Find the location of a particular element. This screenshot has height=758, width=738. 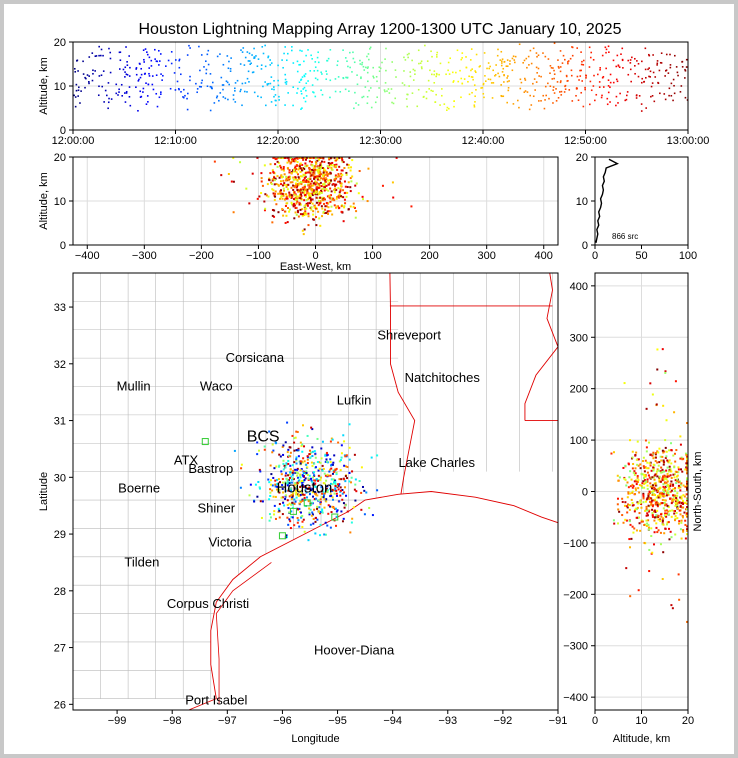

time-x-tick-label: 12:10:00 is located at coordinates (175, 141).